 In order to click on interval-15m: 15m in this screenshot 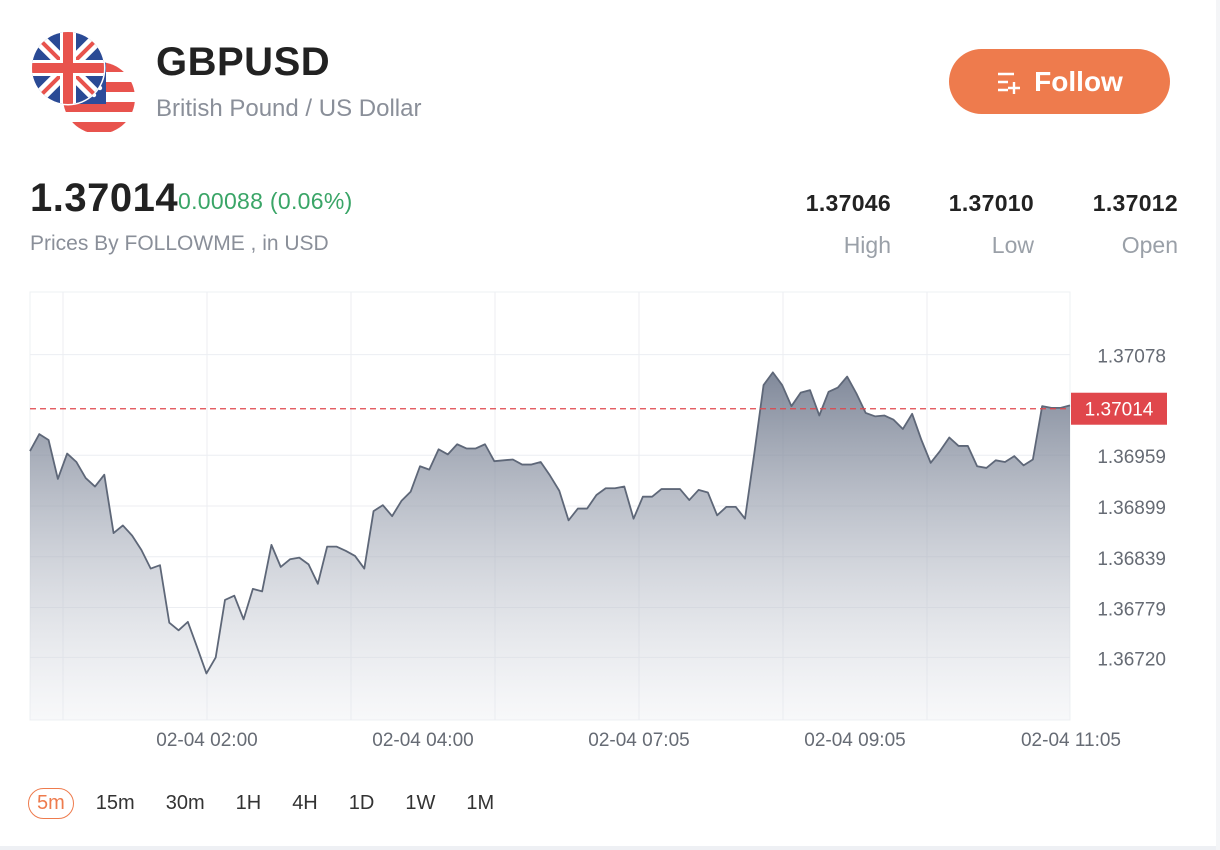, I will do `click(115, 803)`.